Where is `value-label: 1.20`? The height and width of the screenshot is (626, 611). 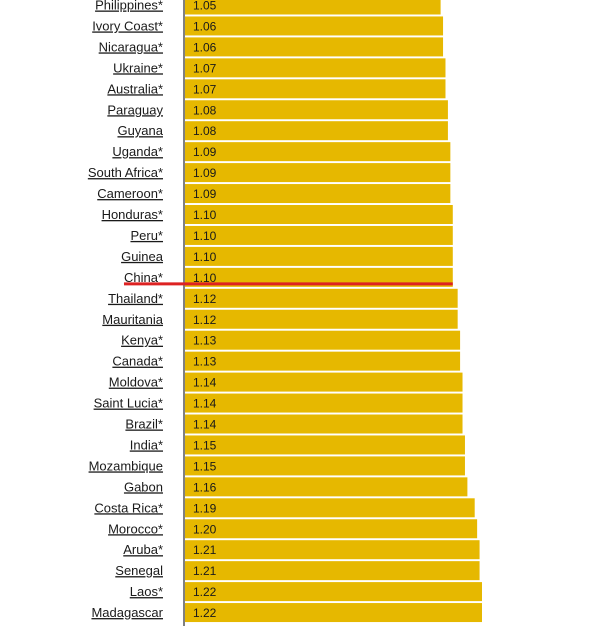 value-label: 1.20 is located at coordinates (205, 529).